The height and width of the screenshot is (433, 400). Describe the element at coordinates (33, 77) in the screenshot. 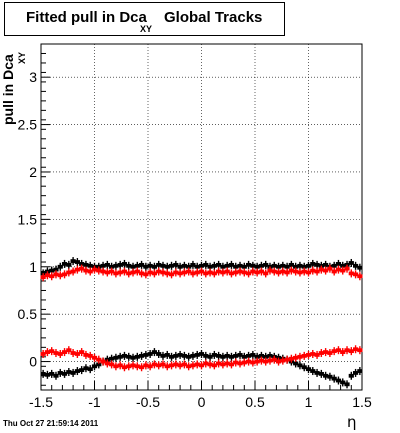

I see `y-tick-label: 3` at that location.